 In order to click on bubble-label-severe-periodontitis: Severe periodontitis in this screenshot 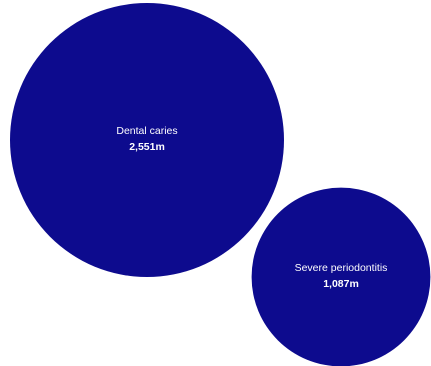, I will do `click(341, 268)`.